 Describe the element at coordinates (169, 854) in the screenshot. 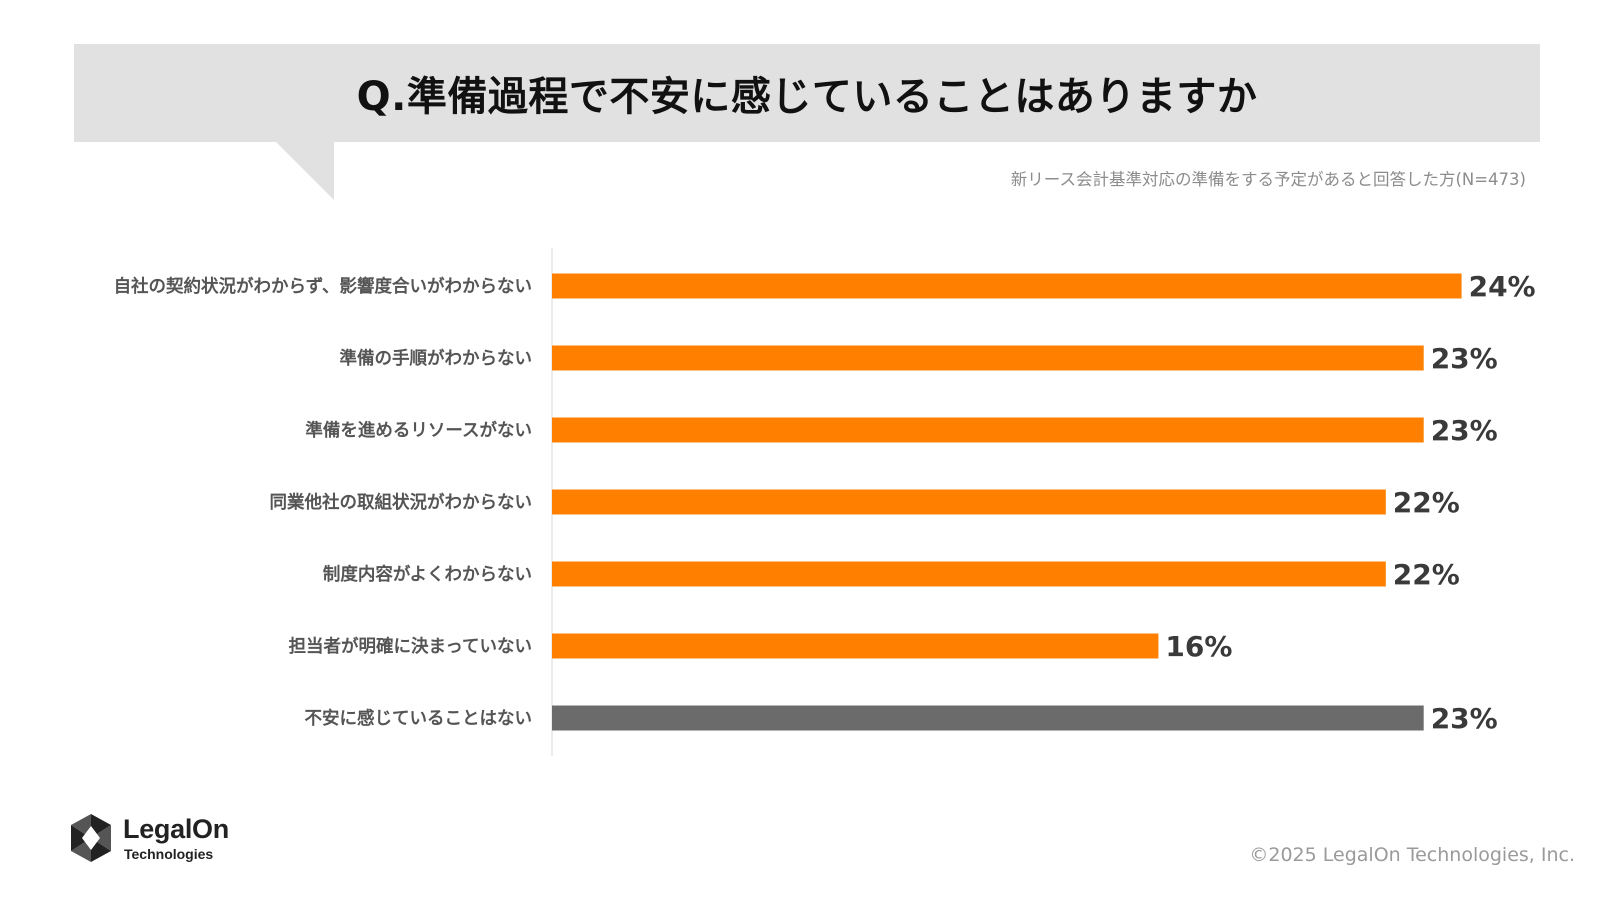

I see `logo-subtitle: Technologies` at that location.